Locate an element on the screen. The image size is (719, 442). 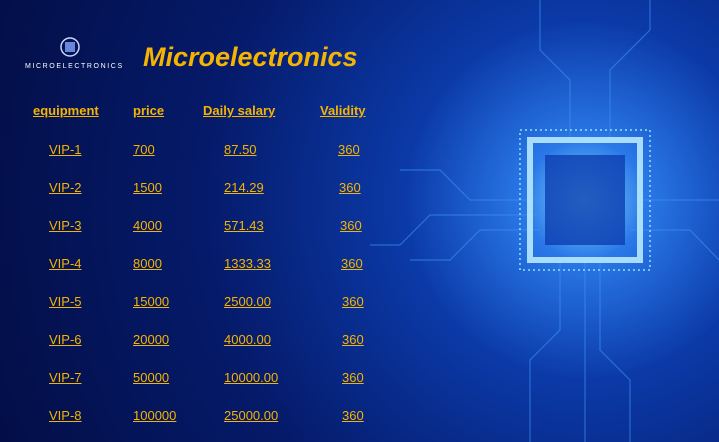
table-cell: 1500 is located at coordinates (147, 187).